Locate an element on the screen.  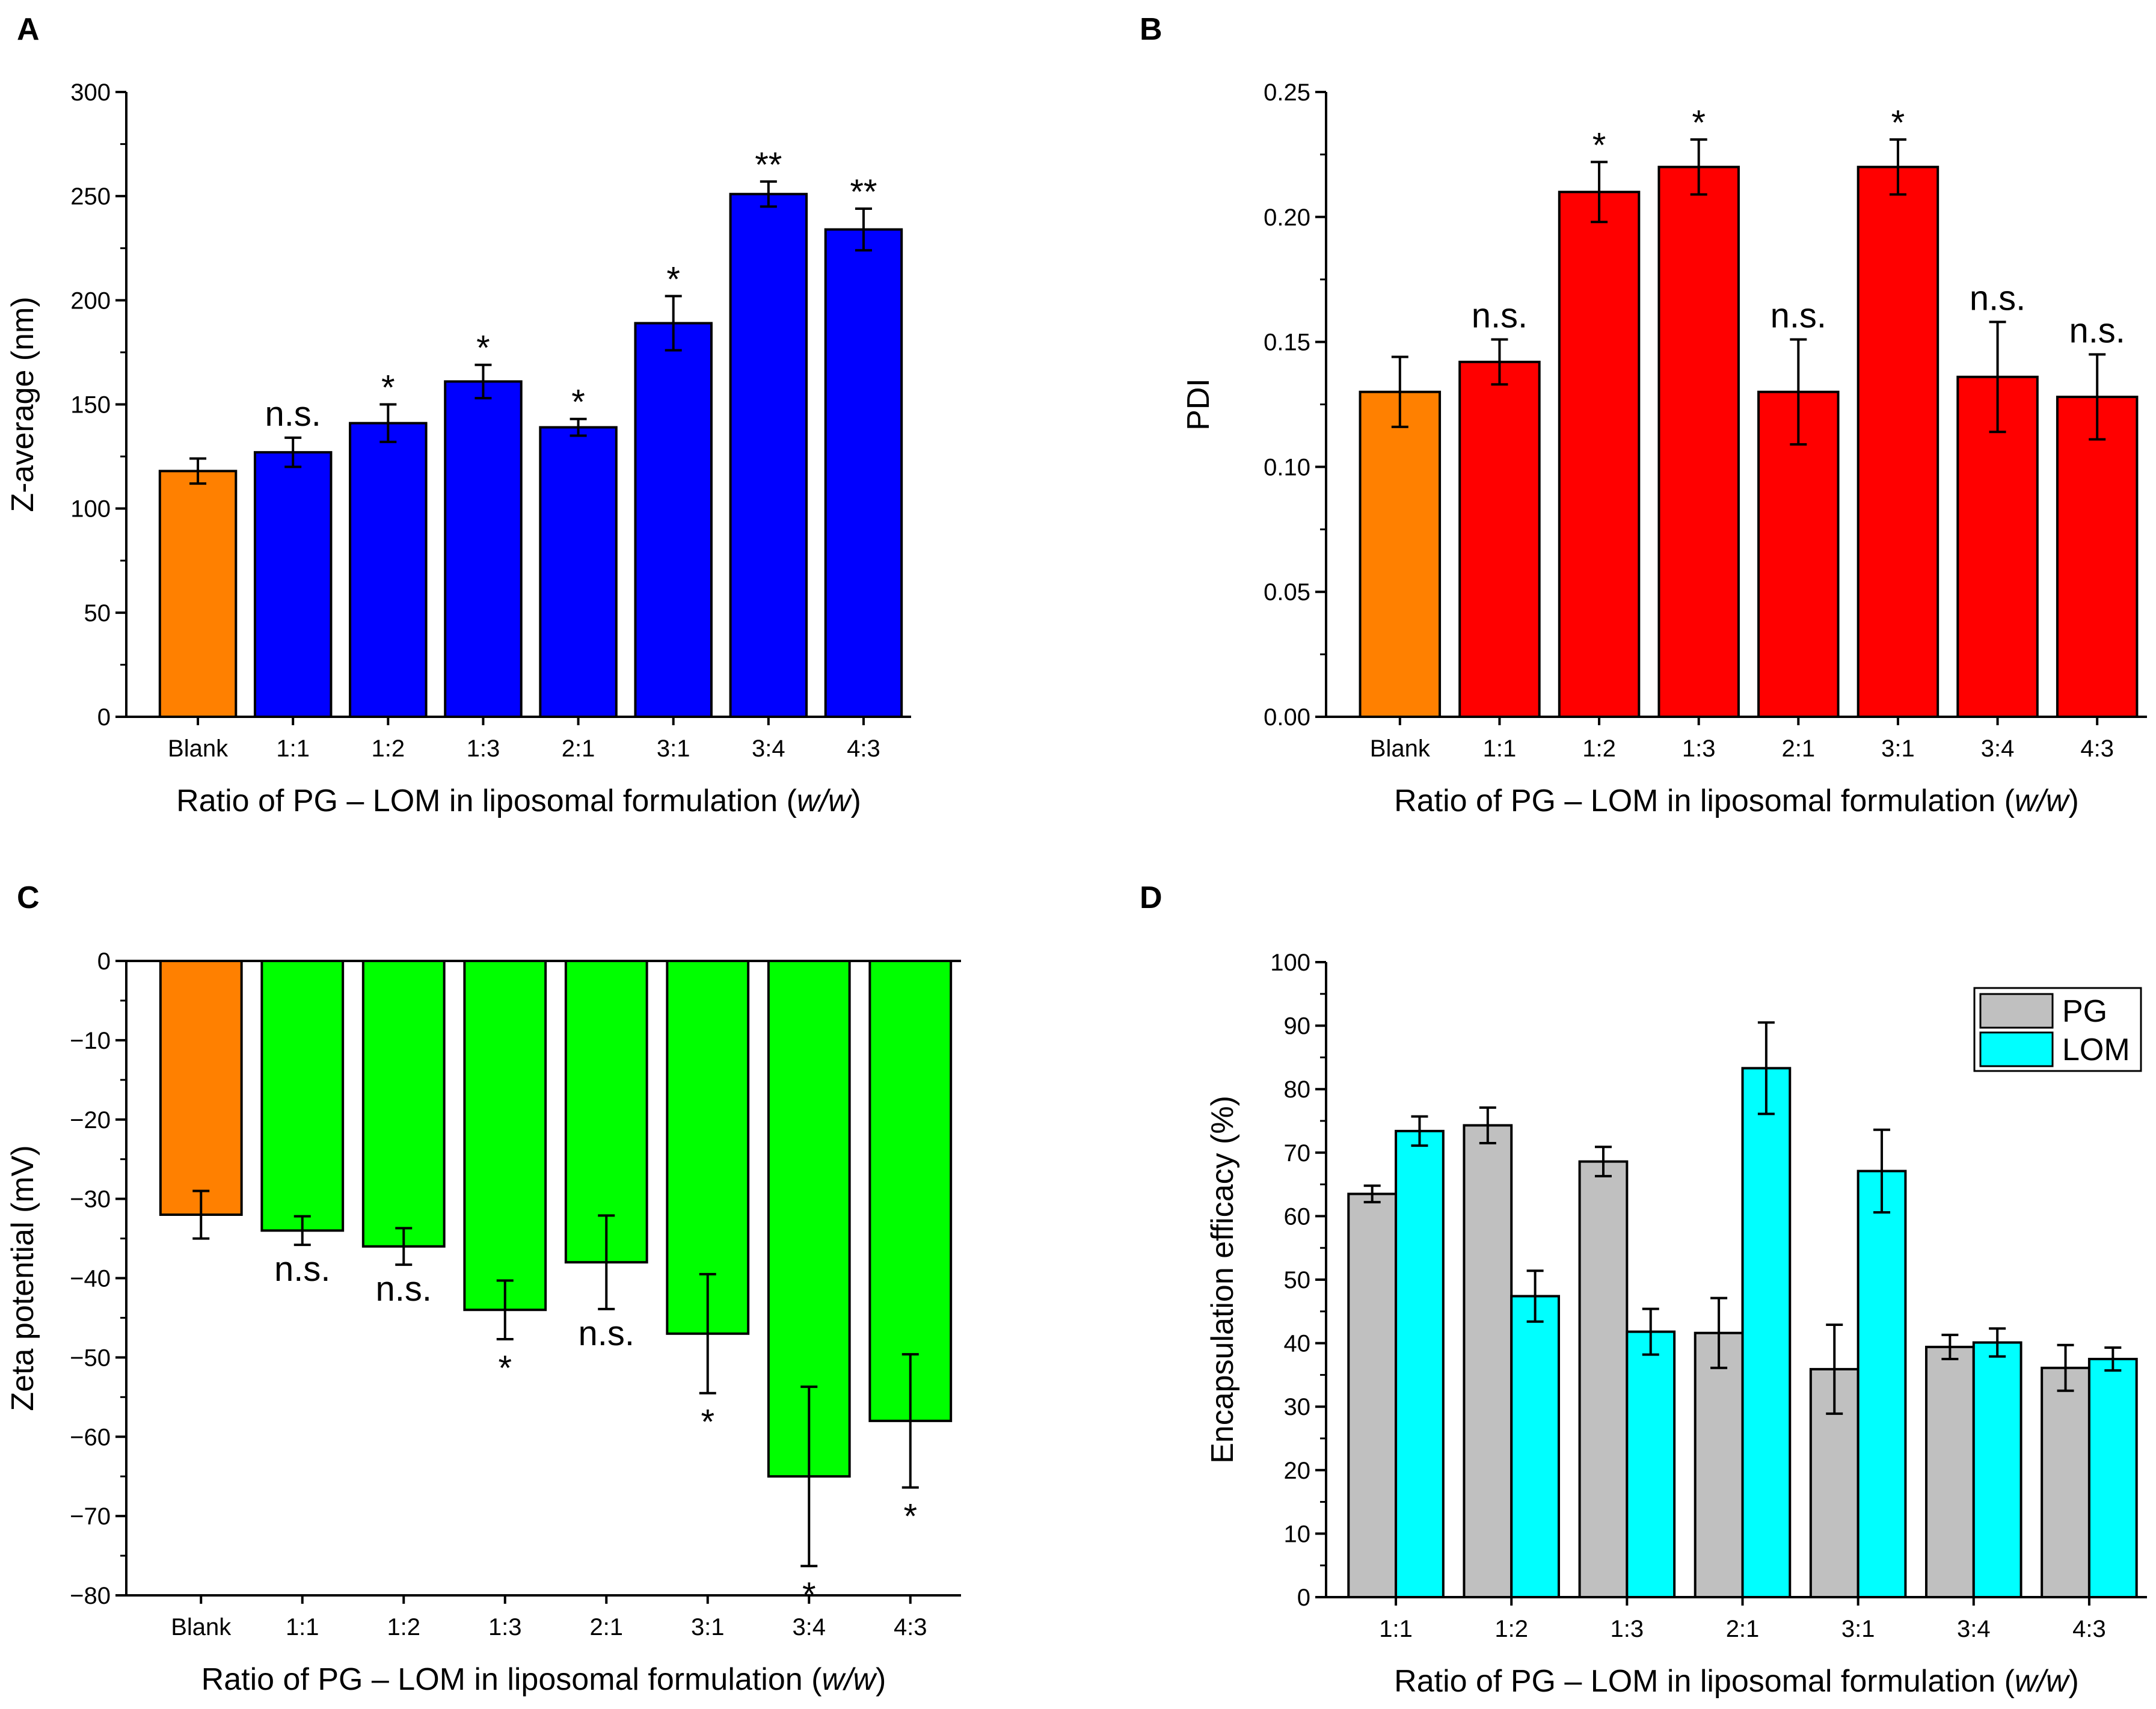
bar-lom-4:3 is located at coordinates (2112, 1478).